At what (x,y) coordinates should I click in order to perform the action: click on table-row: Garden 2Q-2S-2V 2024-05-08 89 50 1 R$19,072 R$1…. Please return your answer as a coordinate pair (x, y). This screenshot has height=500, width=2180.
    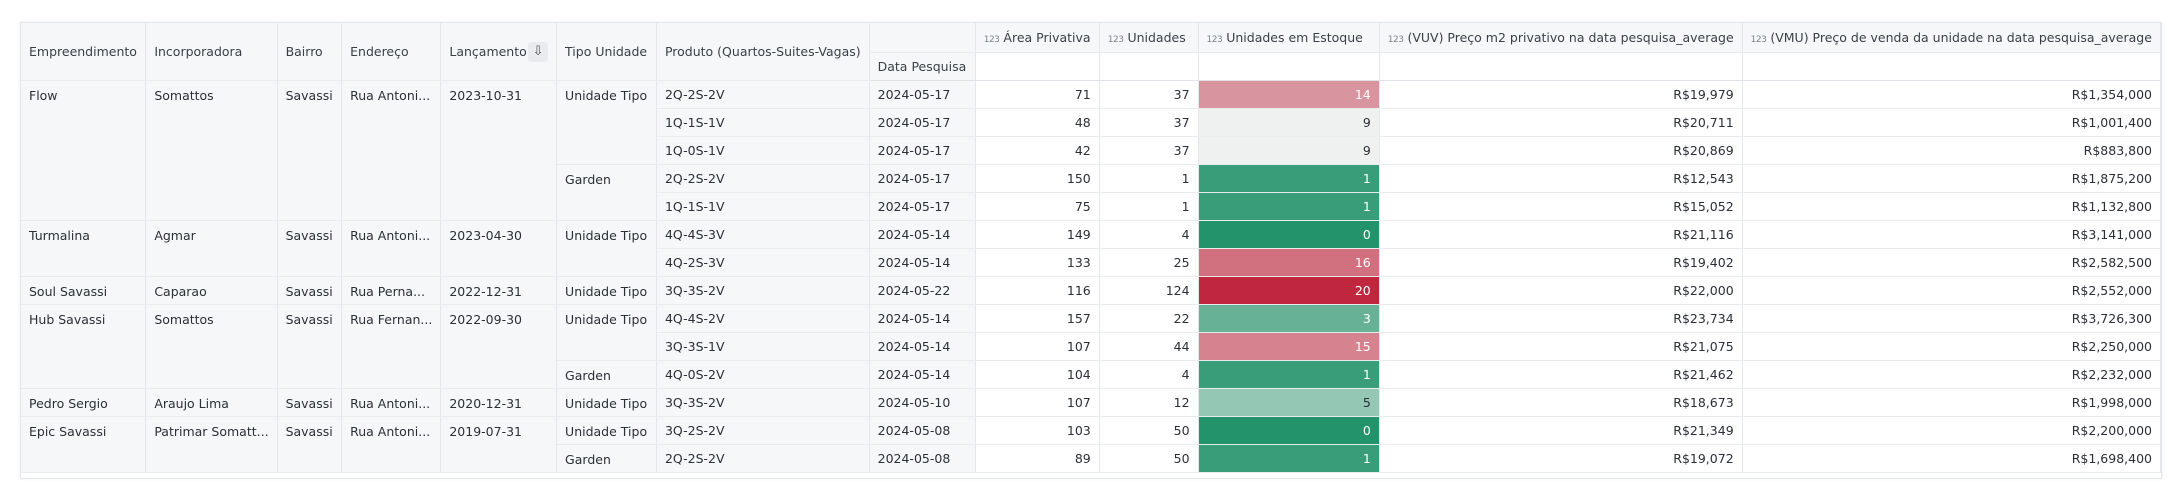
    Looking at the image, I should click on (1091, 458).